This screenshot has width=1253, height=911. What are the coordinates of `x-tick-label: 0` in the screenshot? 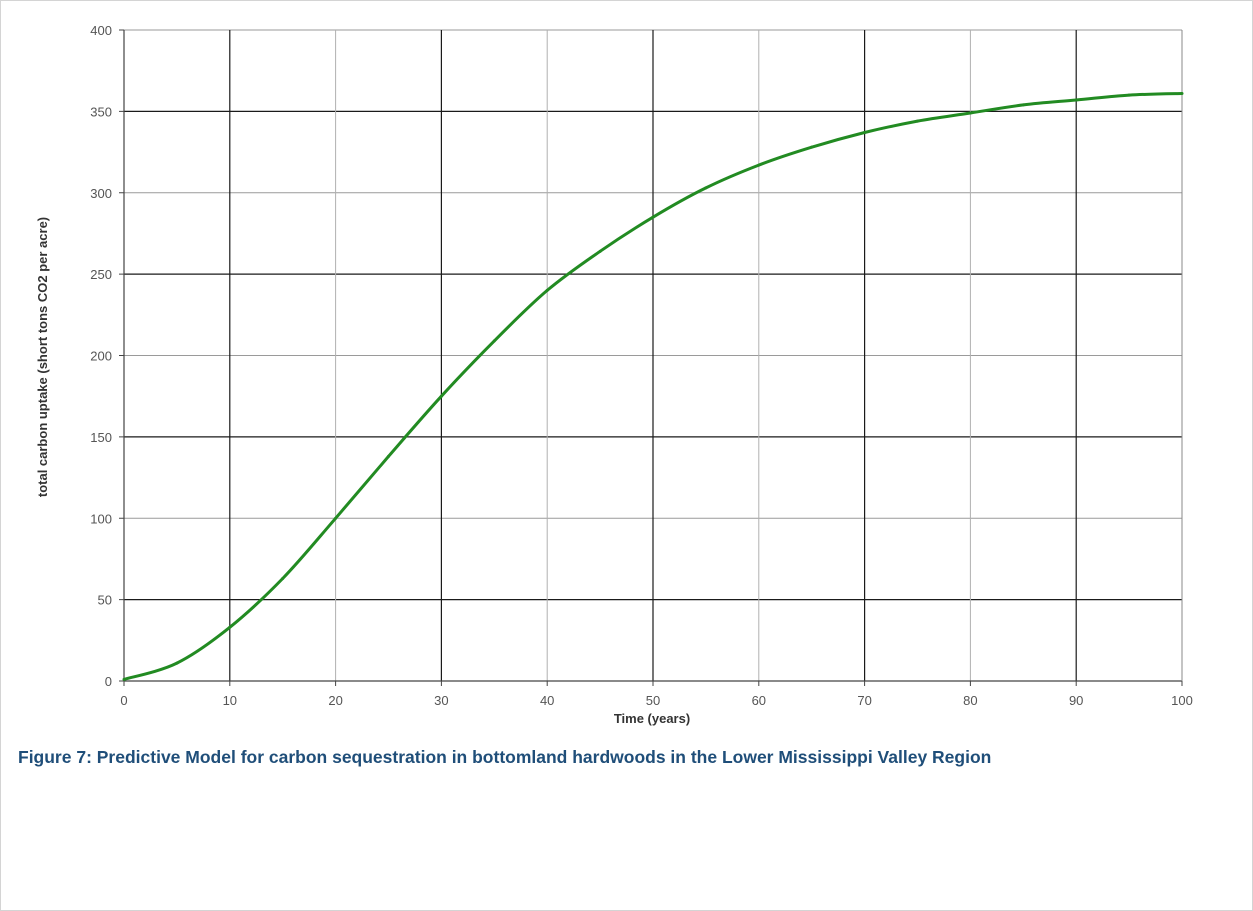 It's located at (123, 700).